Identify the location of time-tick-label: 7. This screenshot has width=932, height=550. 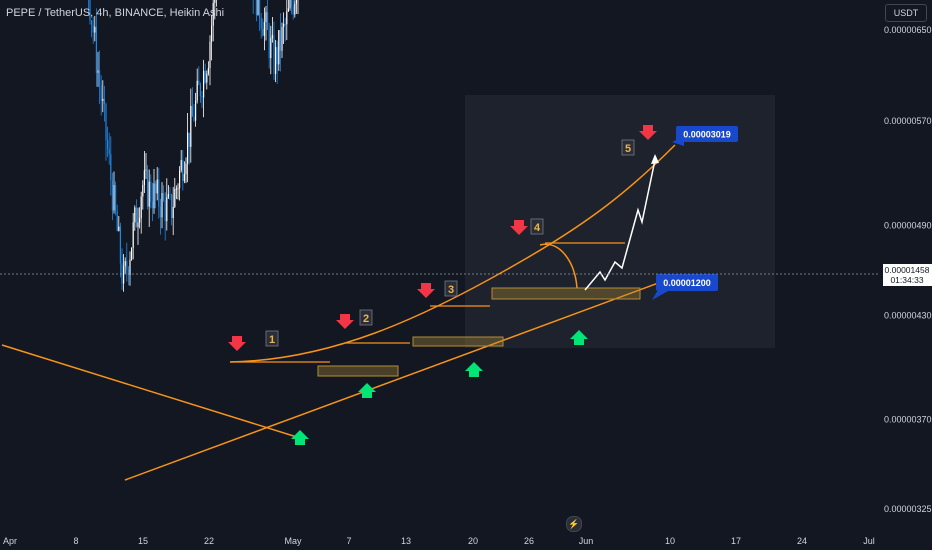
(348, 541).